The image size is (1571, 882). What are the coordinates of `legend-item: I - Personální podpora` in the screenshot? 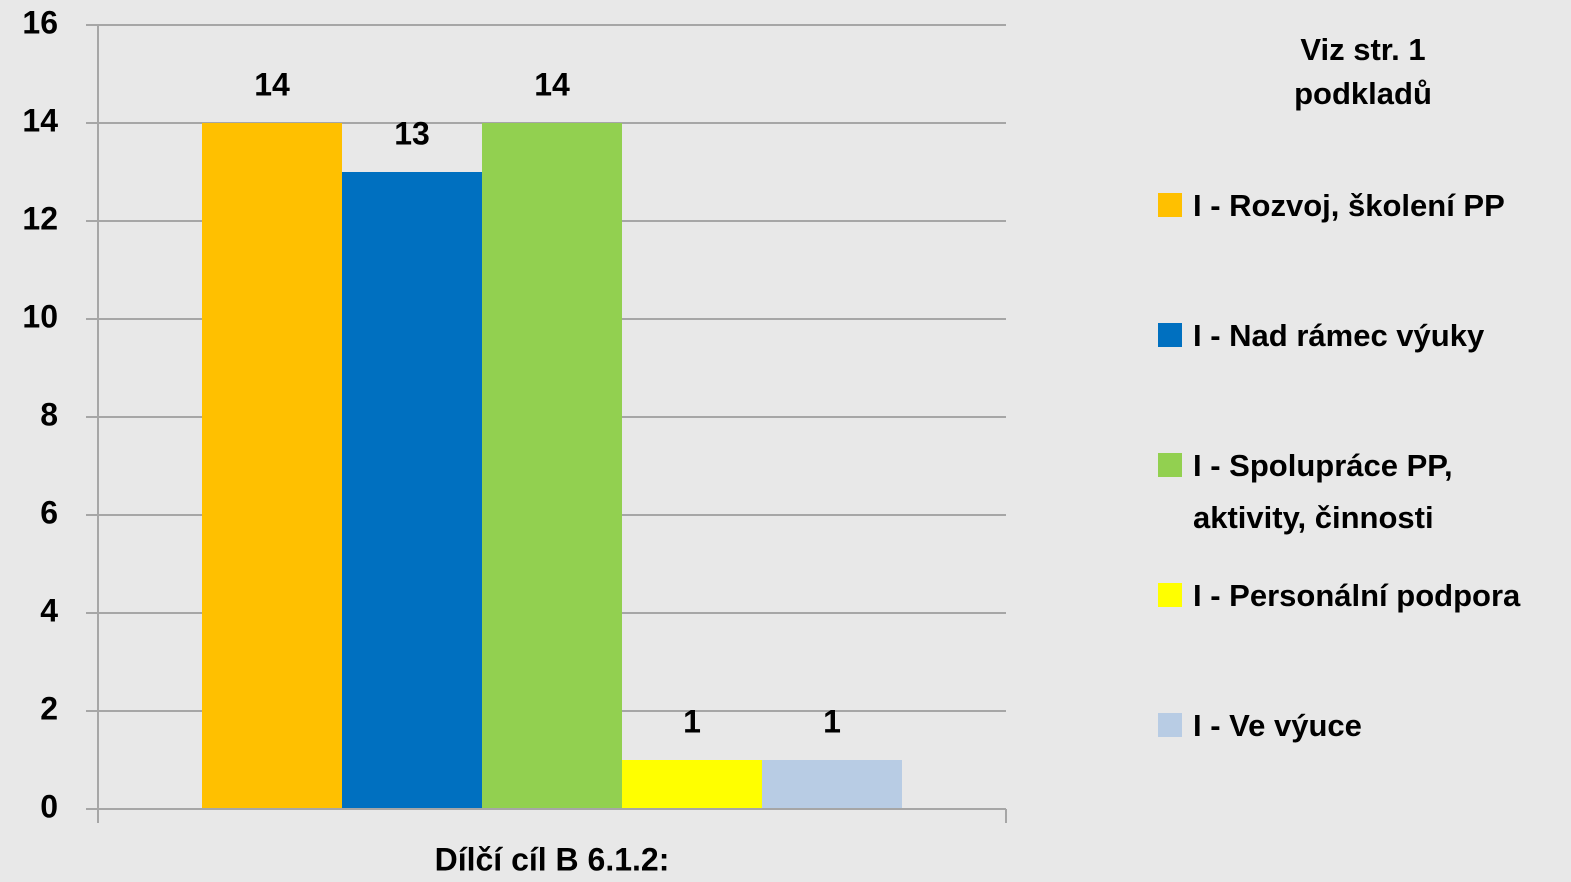 It's located at (1363, 596).